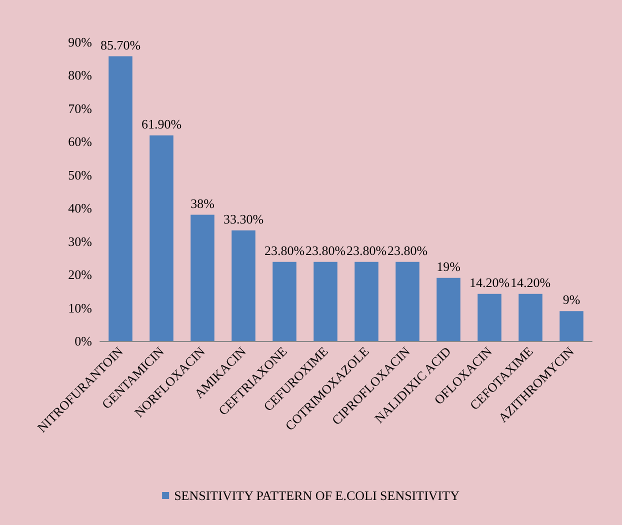 This screenshot has height=525, width=622. What do you see at coordinates (448, 266) in the screenshot?
I see `data-label: 19%` at bounding box center [448, 266].